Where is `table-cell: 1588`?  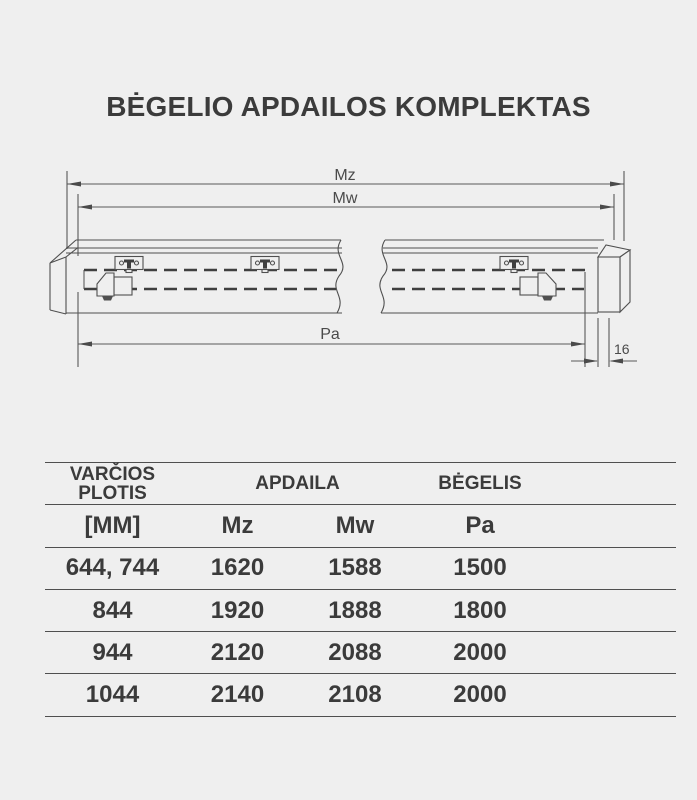 table-cell: 1588 is located at coordinates (355, 568).